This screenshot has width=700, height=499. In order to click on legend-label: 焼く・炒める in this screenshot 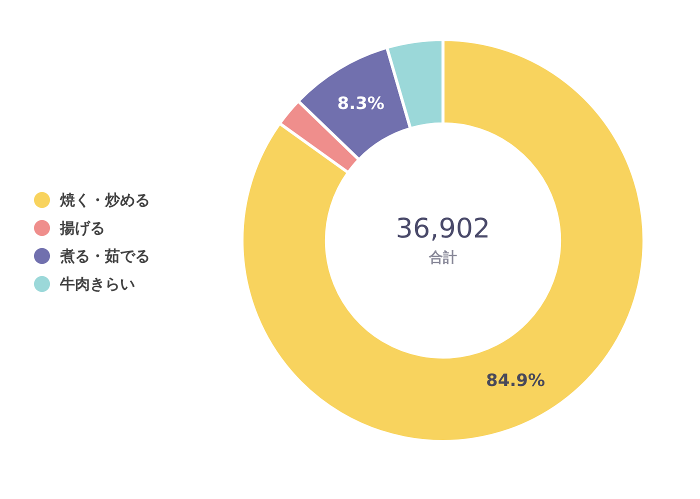, I will do `click(105, 200)`.